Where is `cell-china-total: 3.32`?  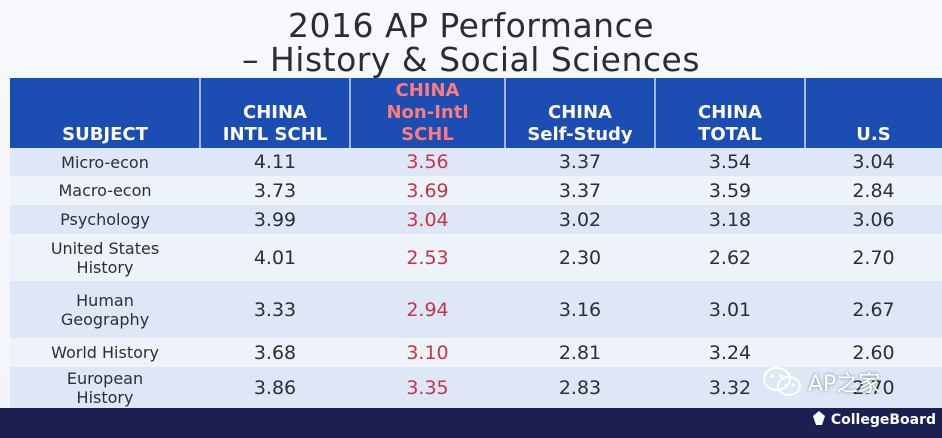
cell-china-total: 3.32 is located at coordinates (730, 387).